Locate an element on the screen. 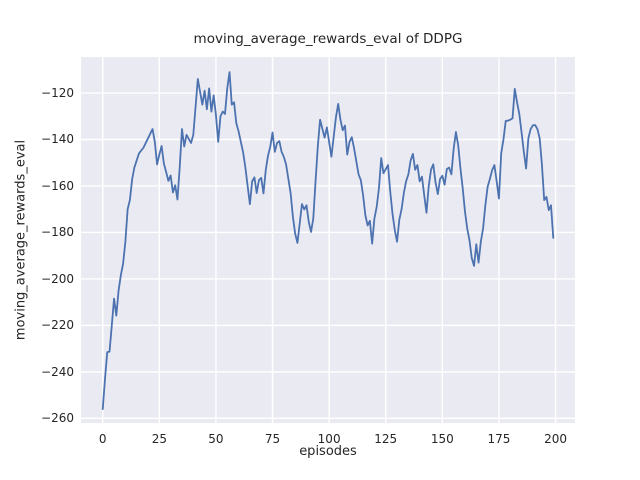  x-axis-label: episodes is located at coordinates (328, 451).